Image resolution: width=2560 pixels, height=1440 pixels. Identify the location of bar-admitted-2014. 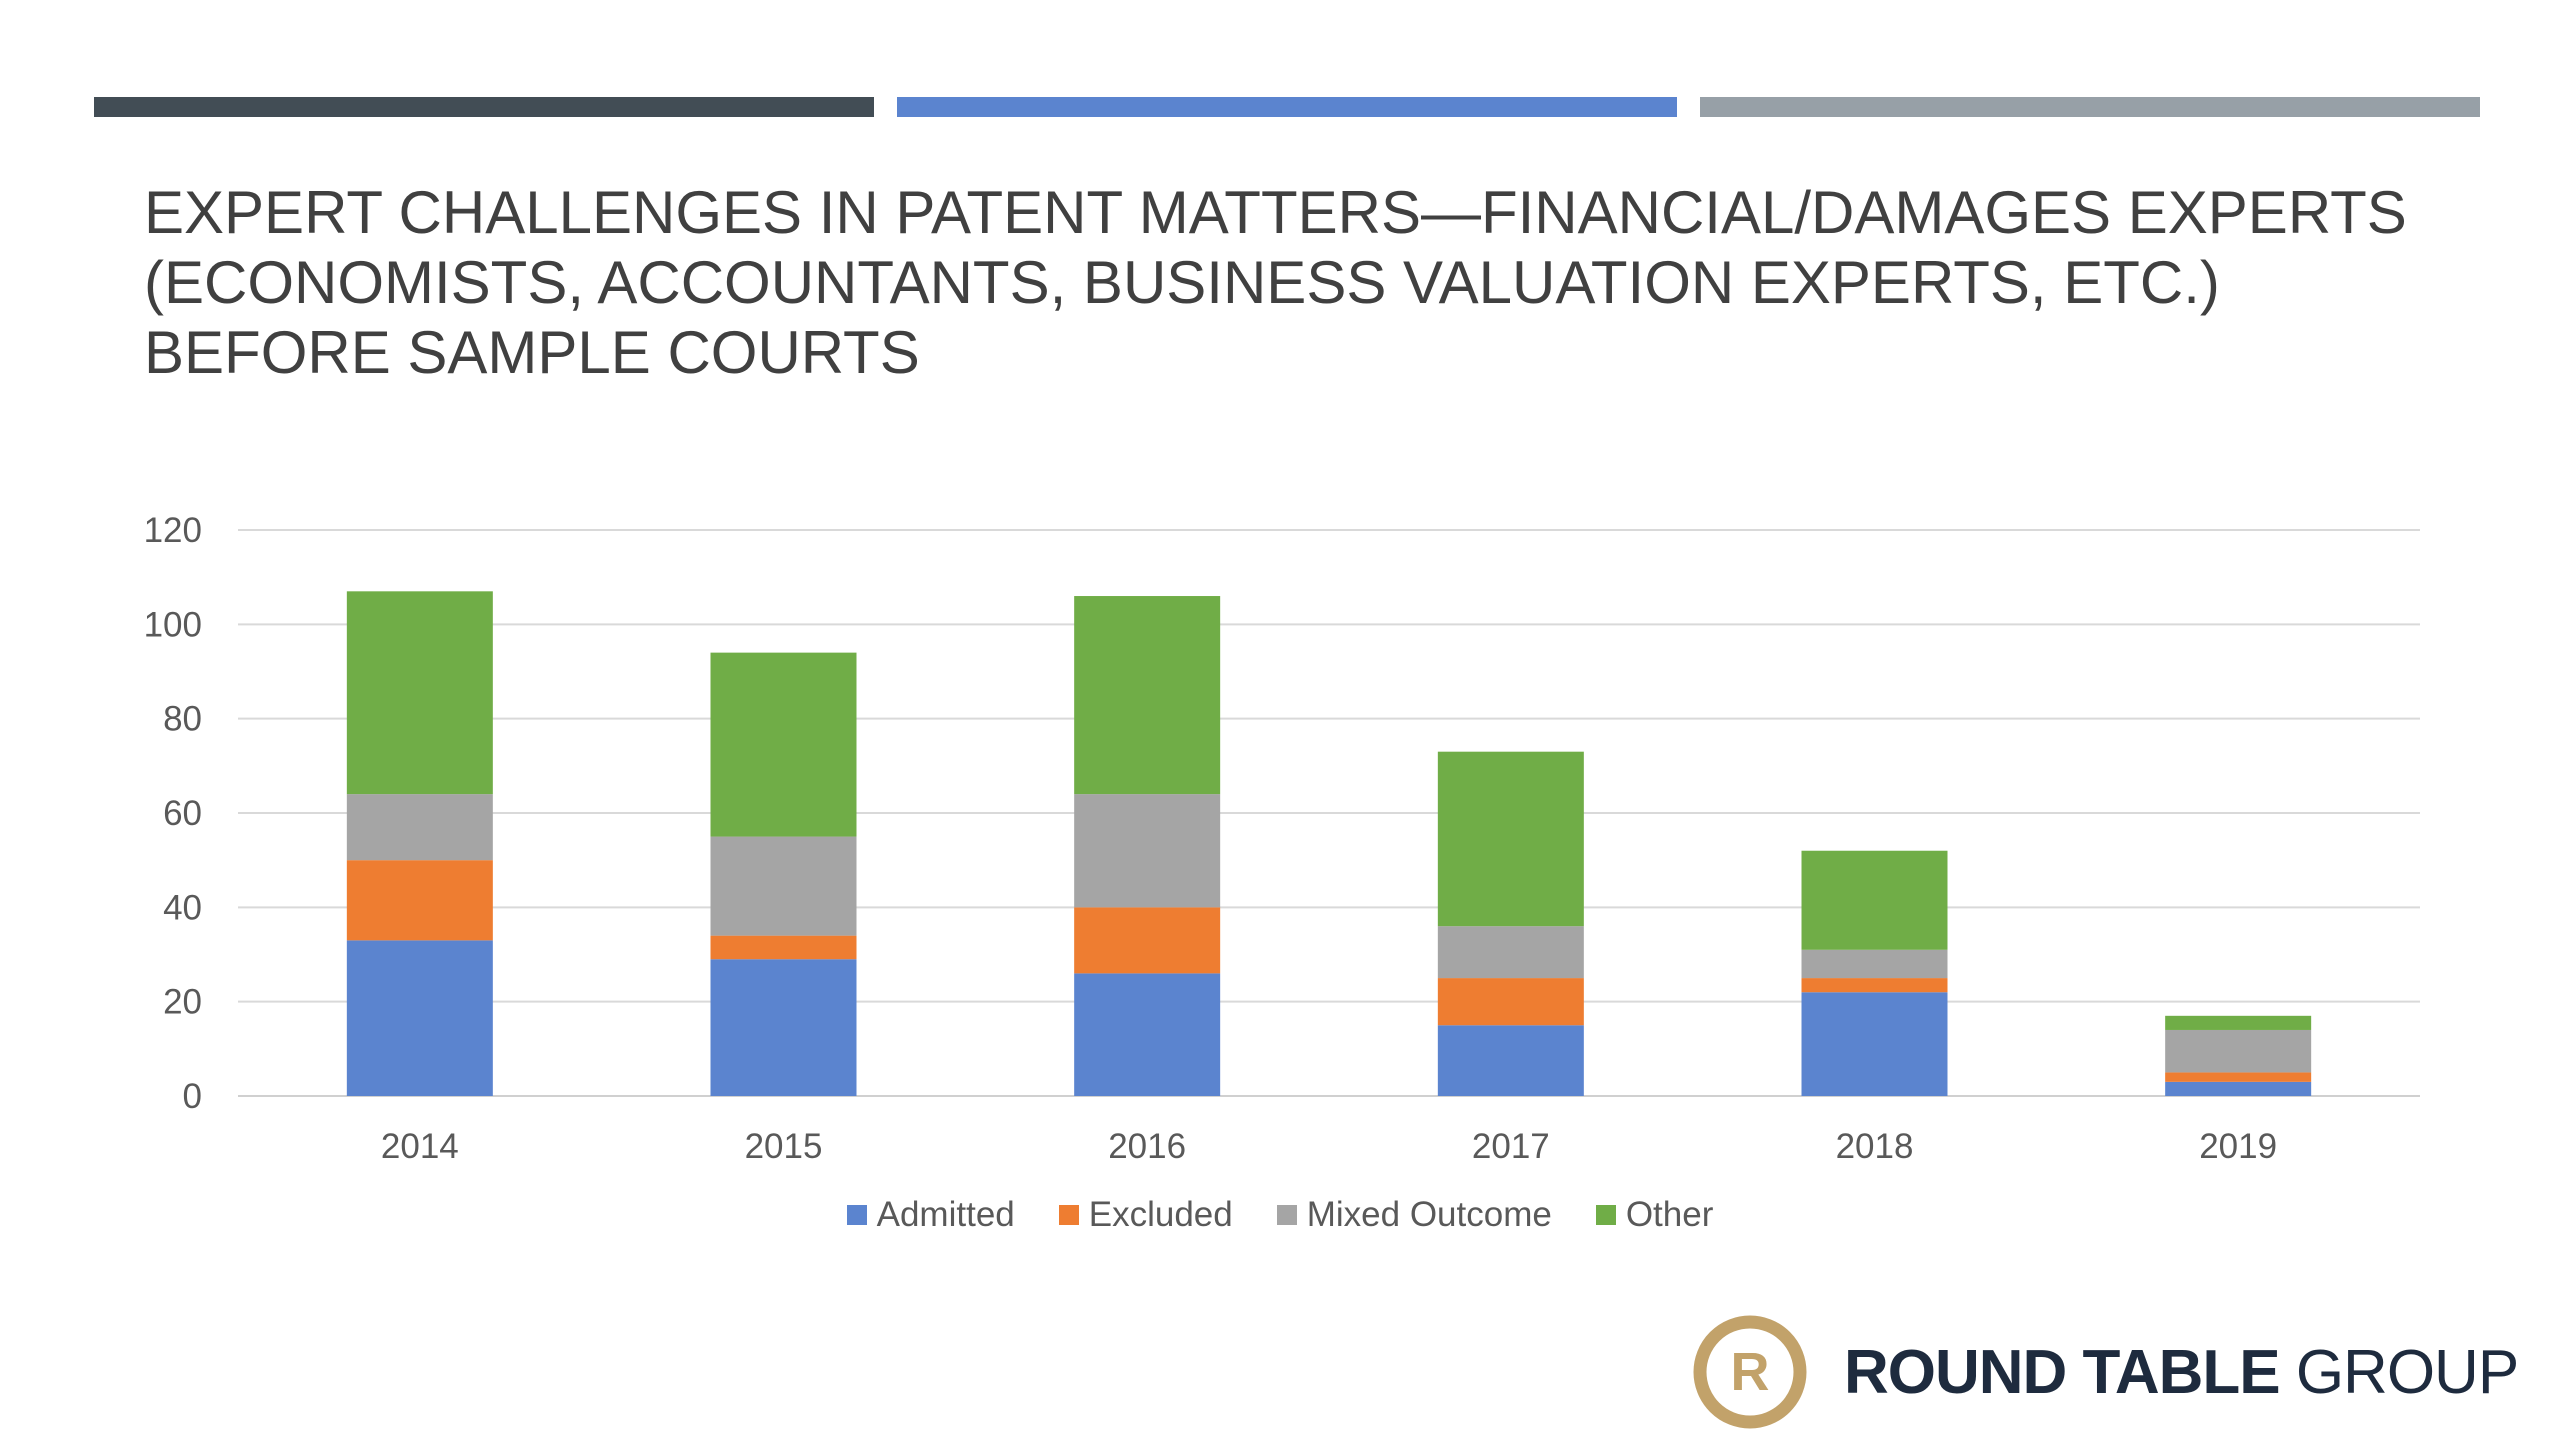
(419, 1018).